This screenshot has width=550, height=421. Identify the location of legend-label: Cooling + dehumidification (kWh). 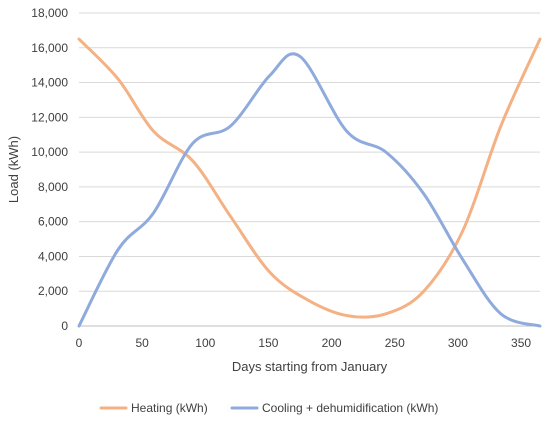
(350, 408).